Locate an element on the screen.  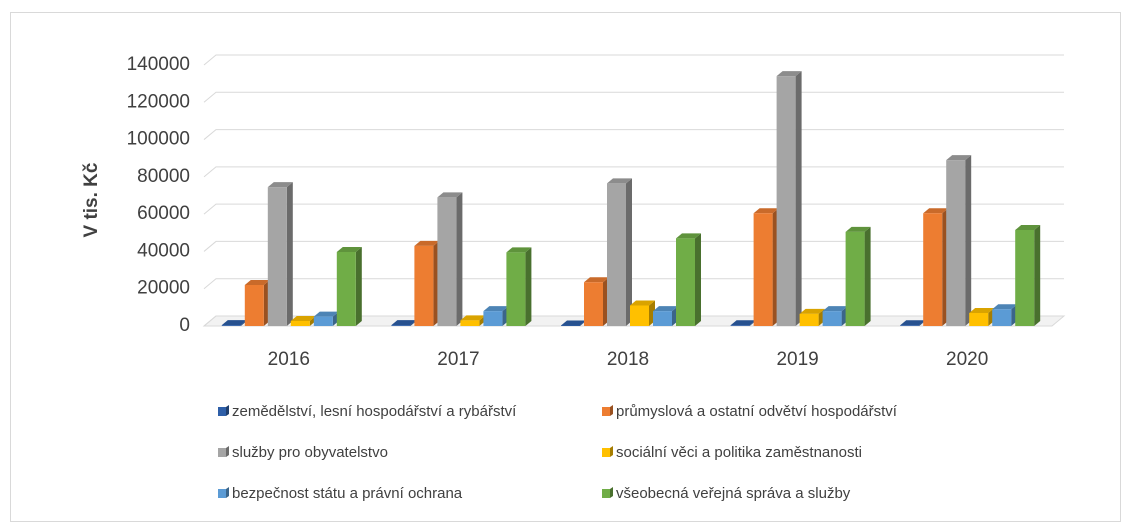
x-tick-label: 2020 is located at coordinates (967, 359).